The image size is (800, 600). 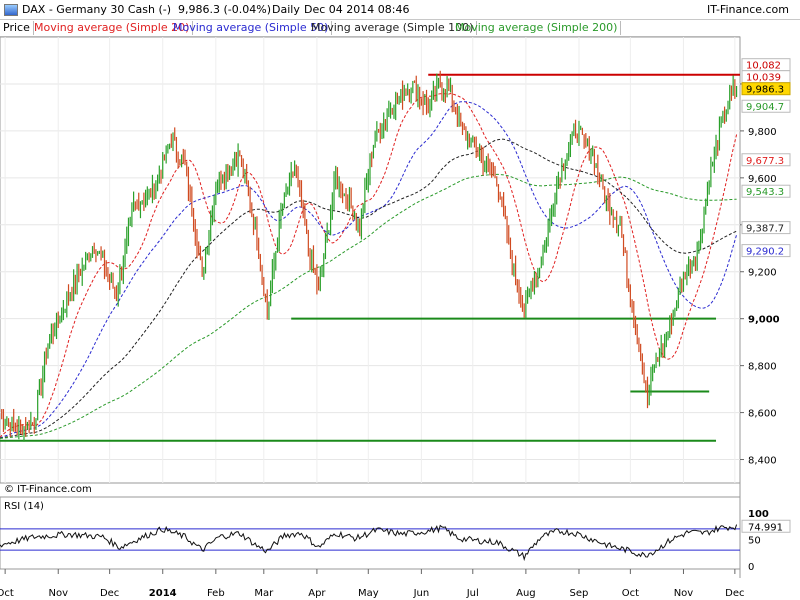 I want to click on rsi-tick-label: 100, so click(x=758, y=514).